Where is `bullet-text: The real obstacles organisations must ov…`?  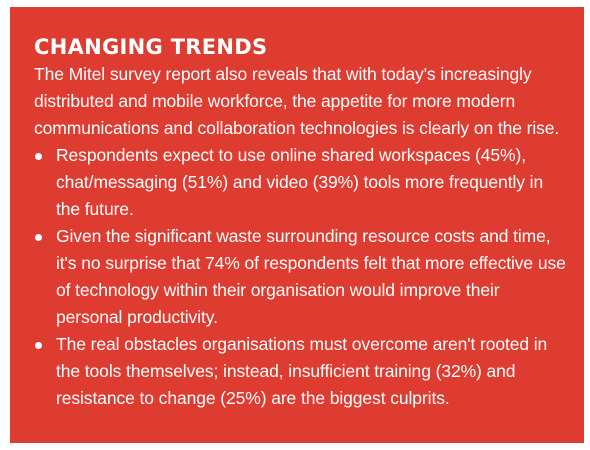 bullet-text: The real obstacles organisations must ov… is located at coordinates (302, 371).